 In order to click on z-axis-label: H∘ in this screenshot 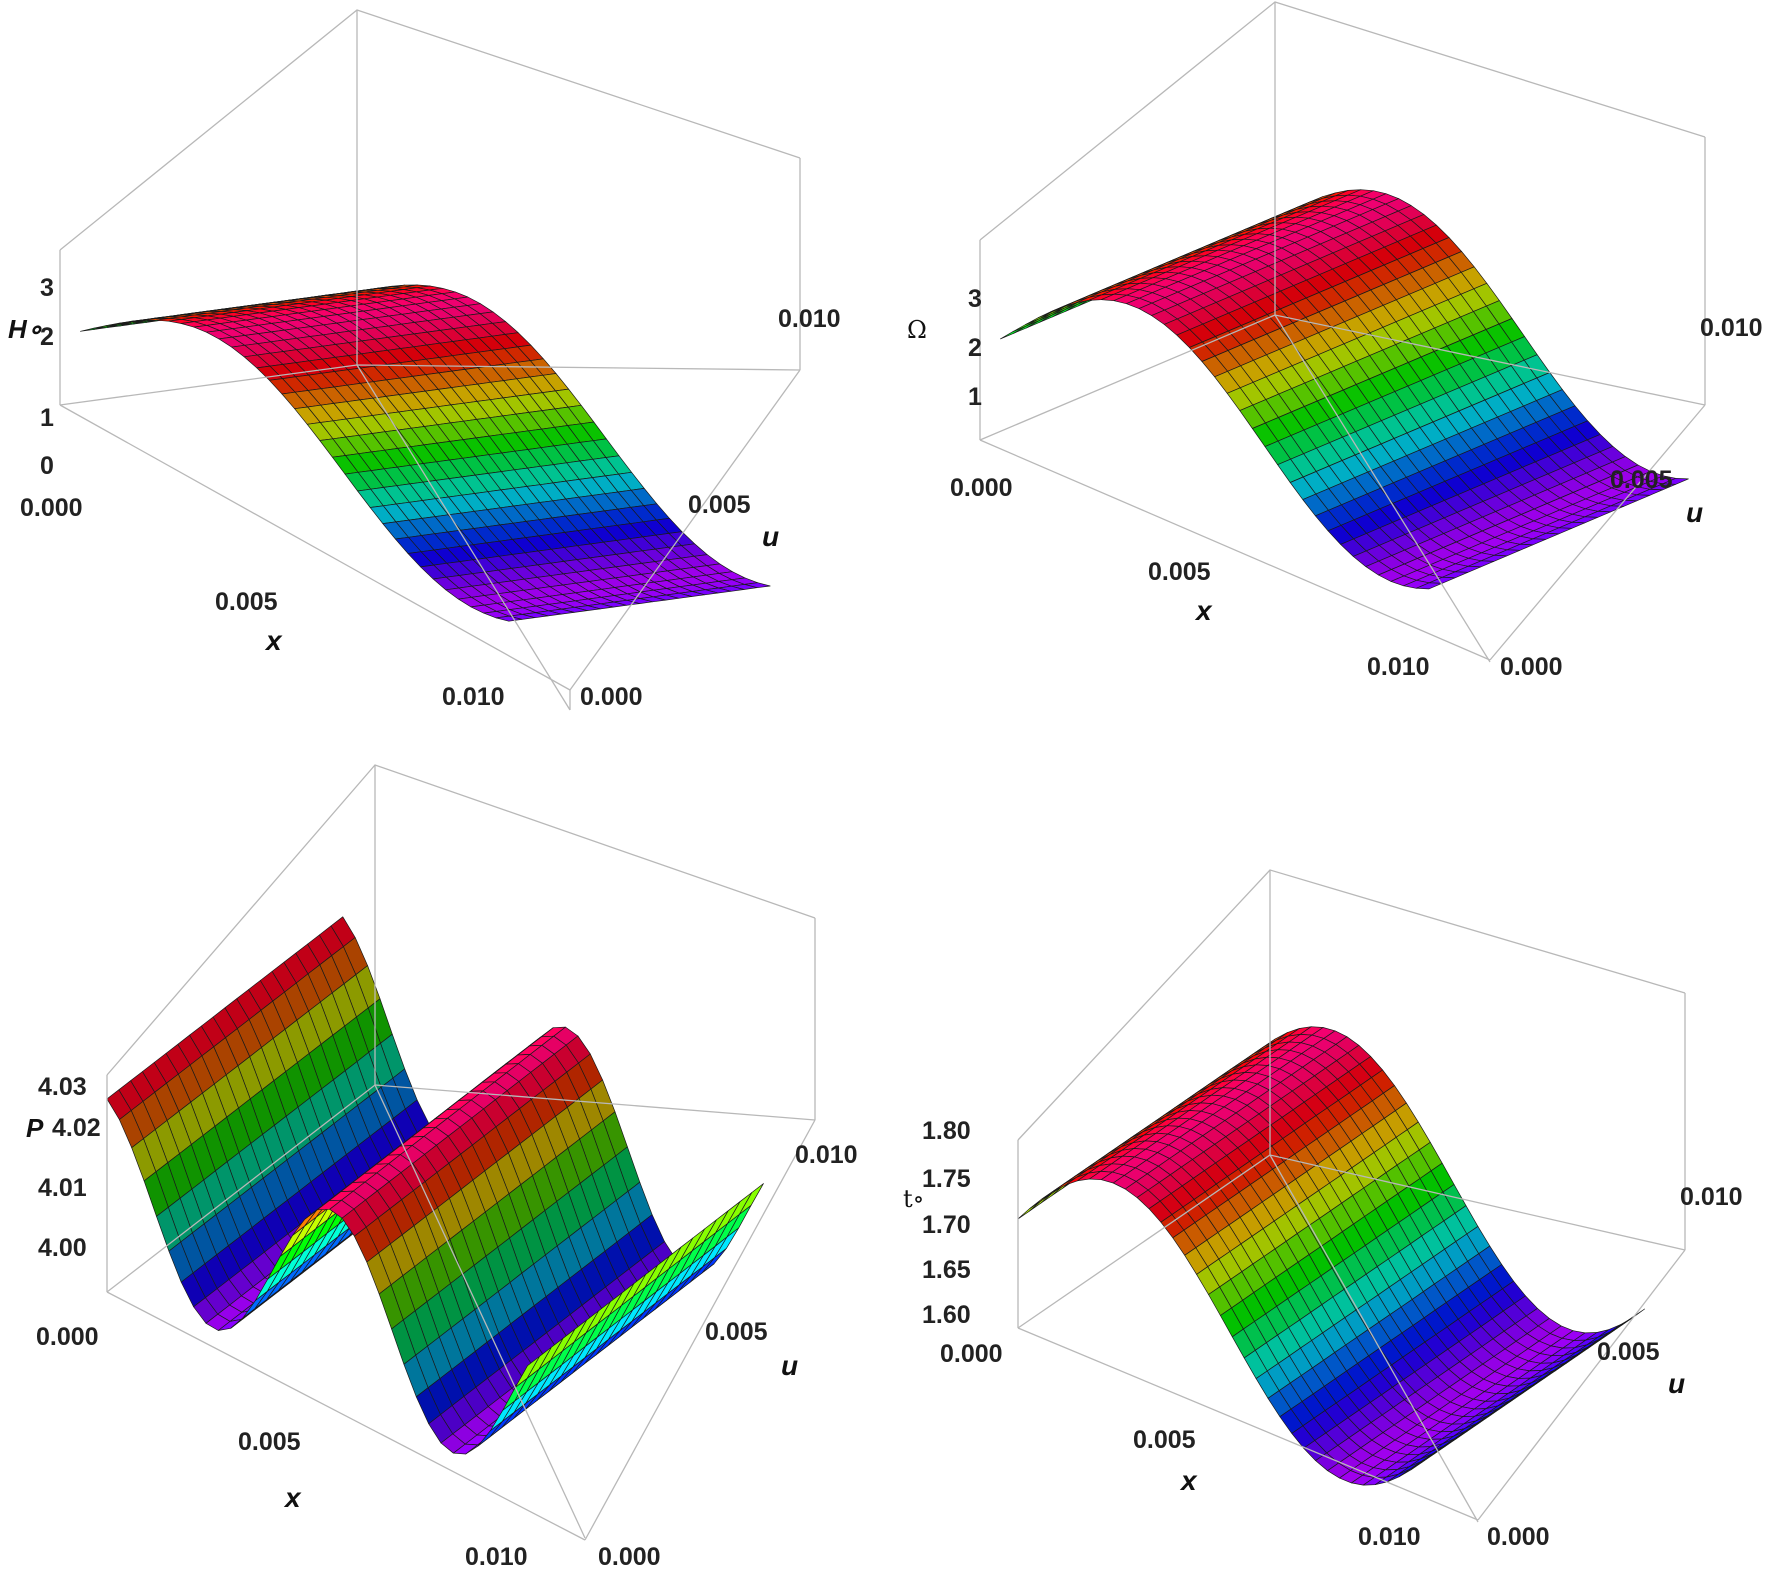, I will do `click(25, 329)`.